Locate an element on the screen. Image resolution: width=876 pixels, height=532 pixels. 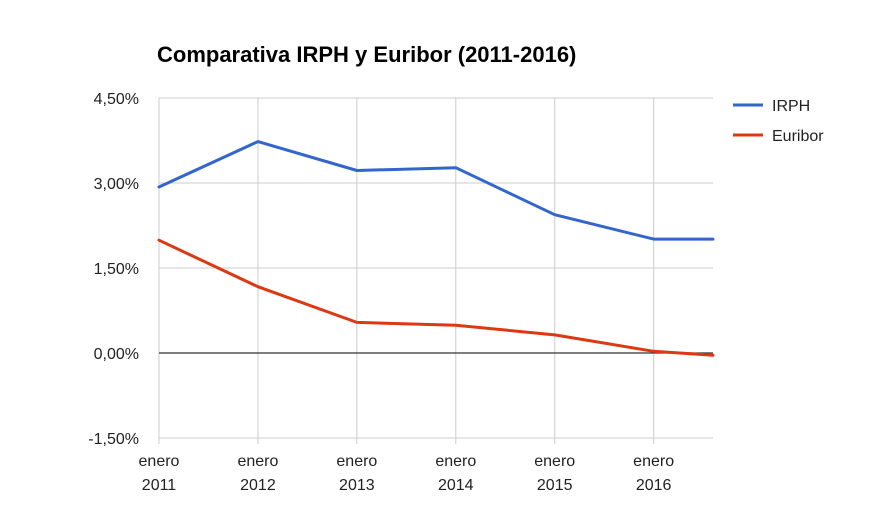
y-axis-ticks: 4,50% 3,00% 1,50% 0,00% -1,50% is located at coordinates (113, 269).